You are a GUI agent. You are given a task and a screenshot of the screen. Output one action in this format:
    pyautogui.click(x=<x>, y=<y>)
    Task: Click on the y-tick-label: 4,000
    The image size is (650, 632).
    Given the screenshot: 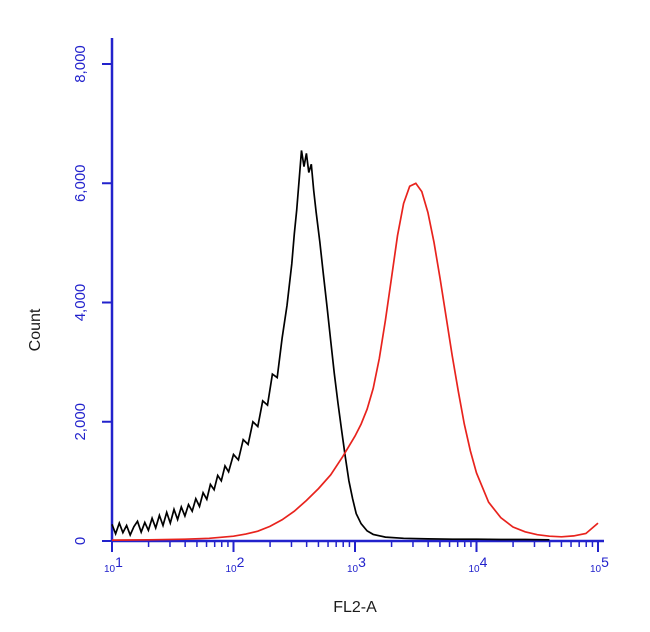 What is the action you would take?
    pyautogui.click(x=80, y=303)
    